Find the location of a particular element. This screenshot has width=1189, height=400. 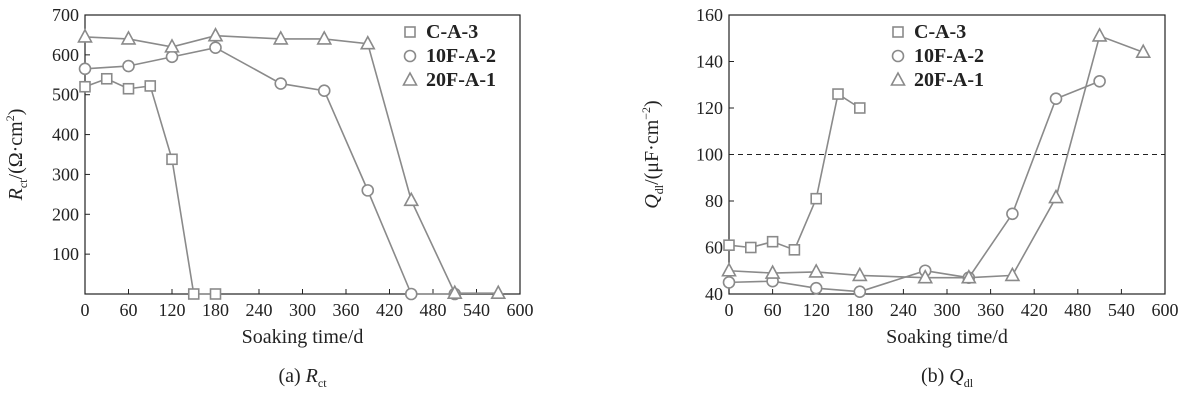

y-tick-label: 80 is located at coordinates (714, 201).